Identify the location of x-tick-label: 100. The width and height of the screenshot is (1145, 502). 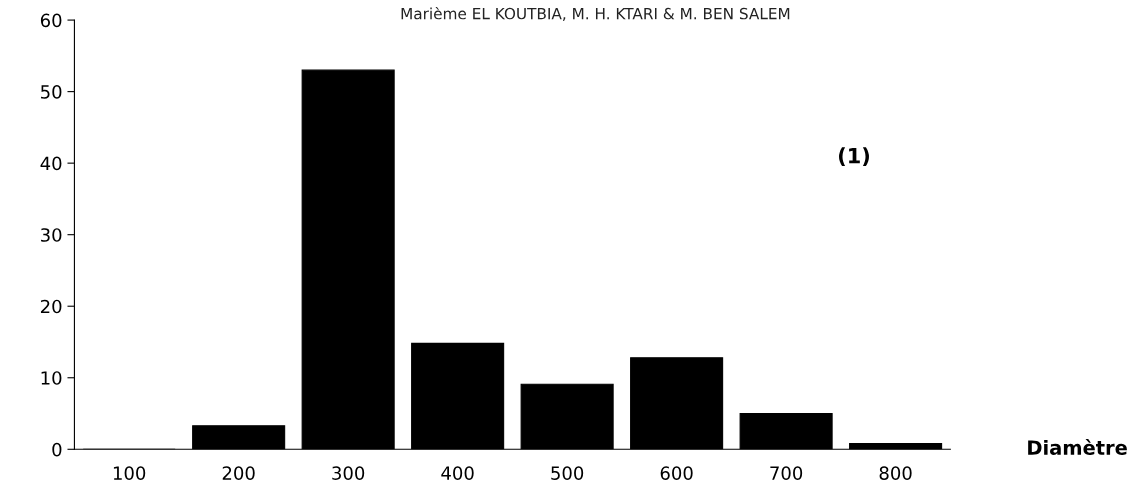
(129, 473).